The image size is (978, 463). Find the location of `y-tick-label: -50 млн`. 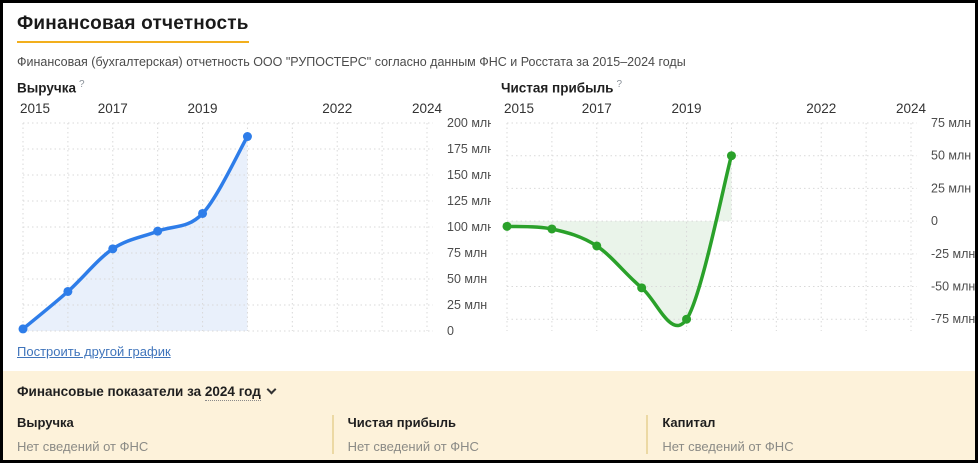

y-tick-label: -50 млн is located at coordinates (953, 287).